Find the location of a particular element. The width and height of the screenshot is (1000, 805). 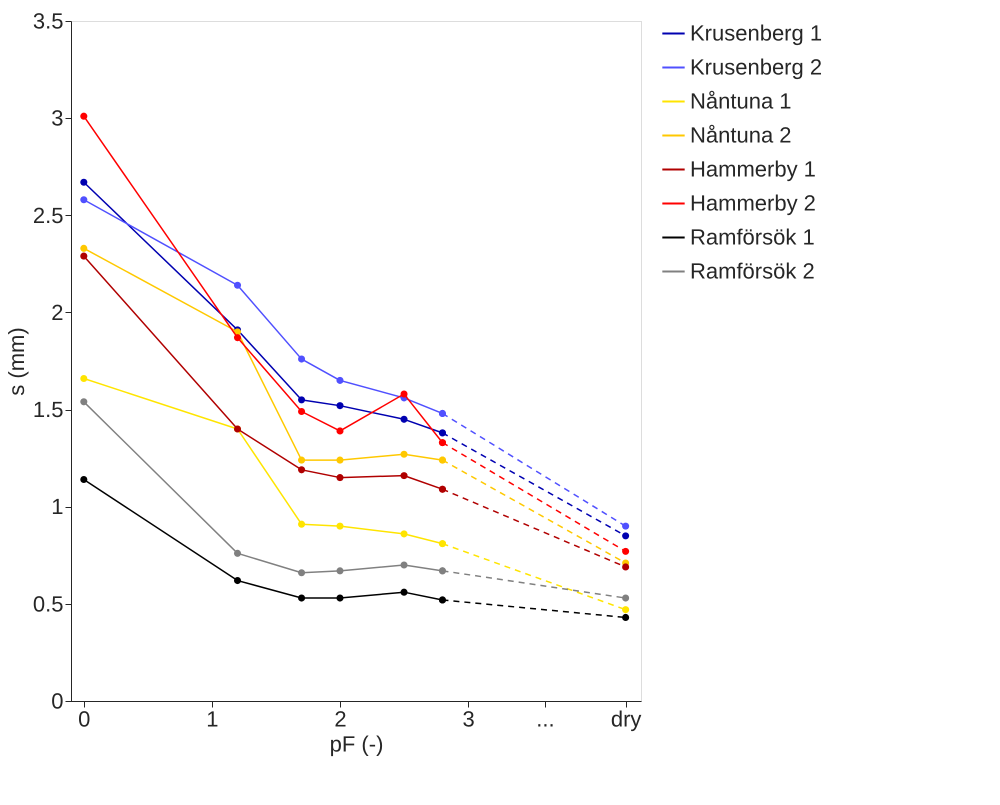

y-tick-label: 0.5 is located at coordinates (48, 603).